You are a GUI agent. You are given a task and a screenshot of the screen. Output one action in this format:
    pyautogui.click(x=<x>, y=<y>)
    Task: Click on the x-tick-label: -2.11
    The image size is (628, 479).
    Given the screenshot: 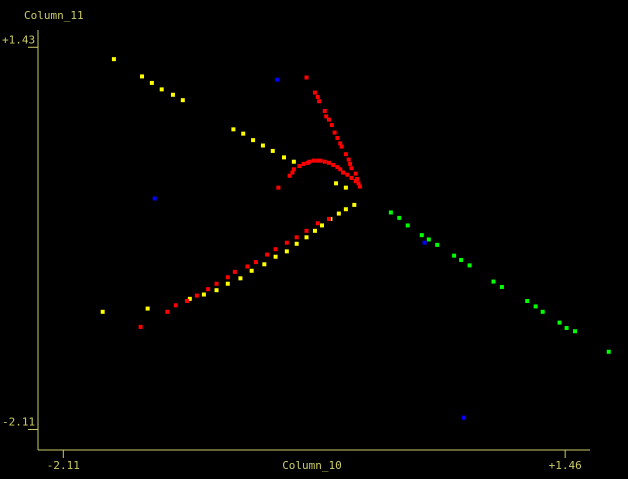 What is the action you would take?
    pyautogui.click(x=63, y=465)
    